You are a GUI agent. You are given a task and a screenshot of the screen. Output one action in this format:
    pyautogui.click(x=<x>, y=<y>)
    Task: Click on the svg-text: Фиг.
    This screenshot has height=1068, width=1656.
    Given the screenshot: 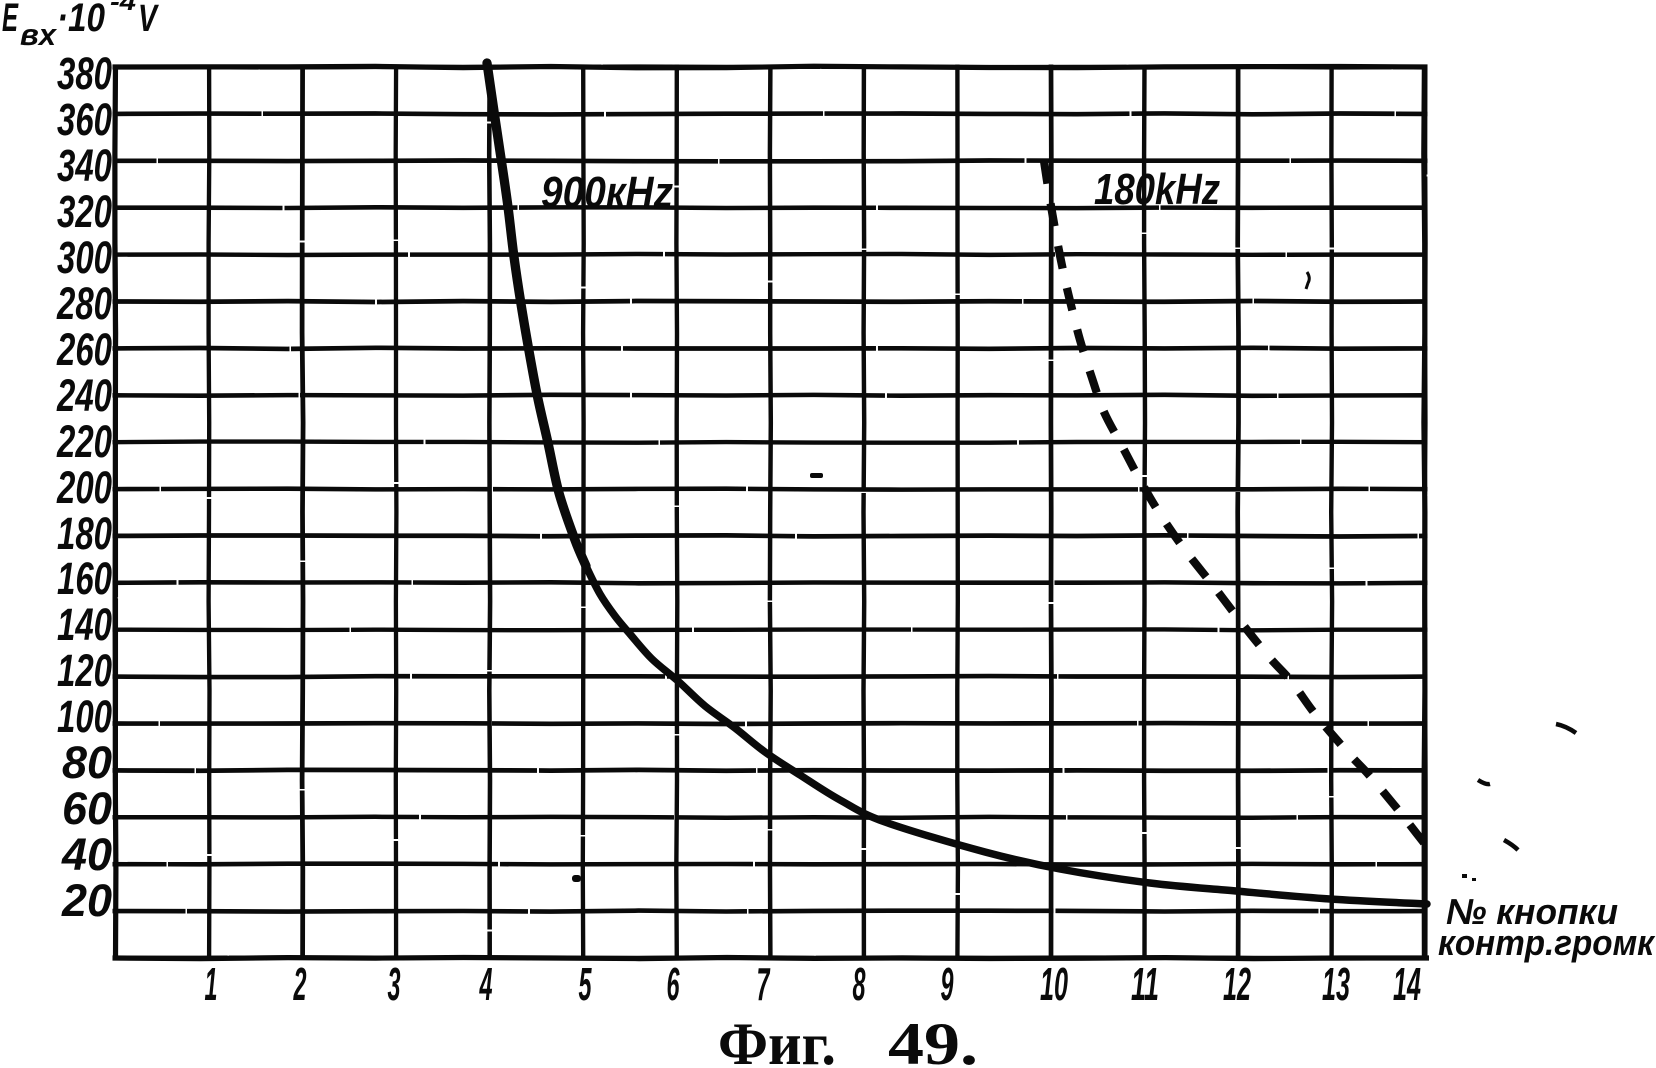 What is the action you would take?
    pyautogui.click(x=777, y=1039)
    